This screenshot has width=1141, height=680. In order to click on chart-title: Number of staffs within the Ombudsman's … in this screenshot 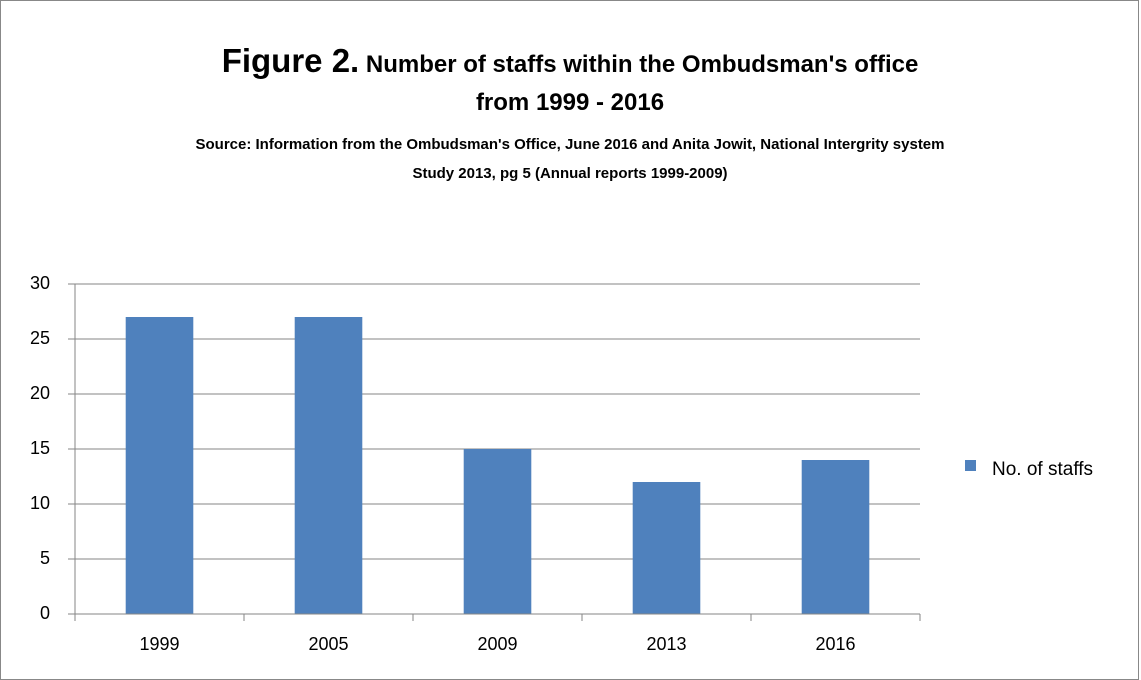, I will do `click(642, 83)`.